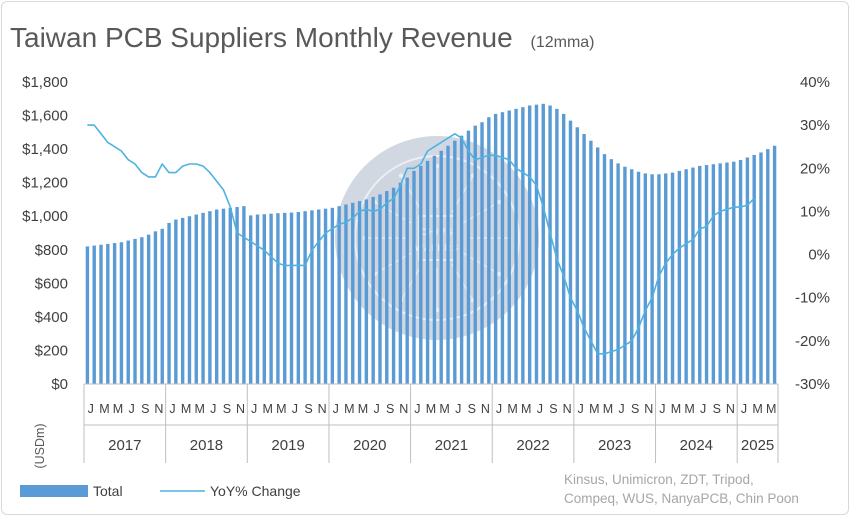 Image resolution: width=850 pixels, height=516 pixels. What do you see at coordinates (51, 317) in the screenshot?
I see `y-tick-label: $400` at bounding box center [51, 317].